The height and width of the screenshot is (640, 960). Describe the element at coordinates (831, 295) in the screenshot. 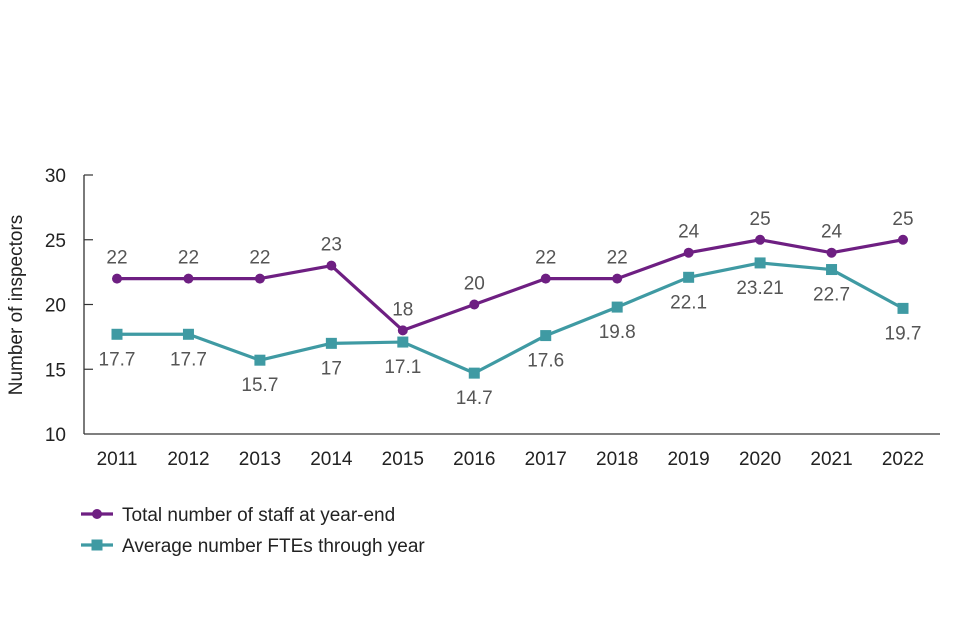

I see `data-label: 22.7` at that location.